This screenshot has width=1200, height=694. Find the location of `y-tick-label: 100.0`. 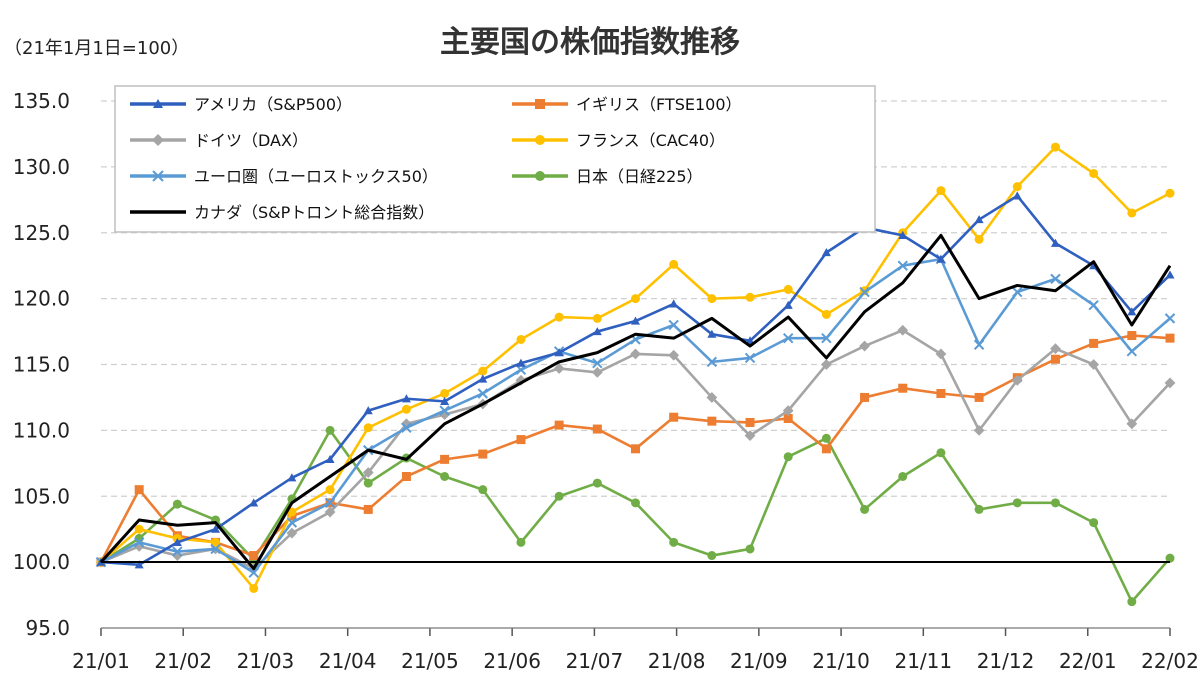

y-tick-label: 100.0 is located at coordinates (41, 562).